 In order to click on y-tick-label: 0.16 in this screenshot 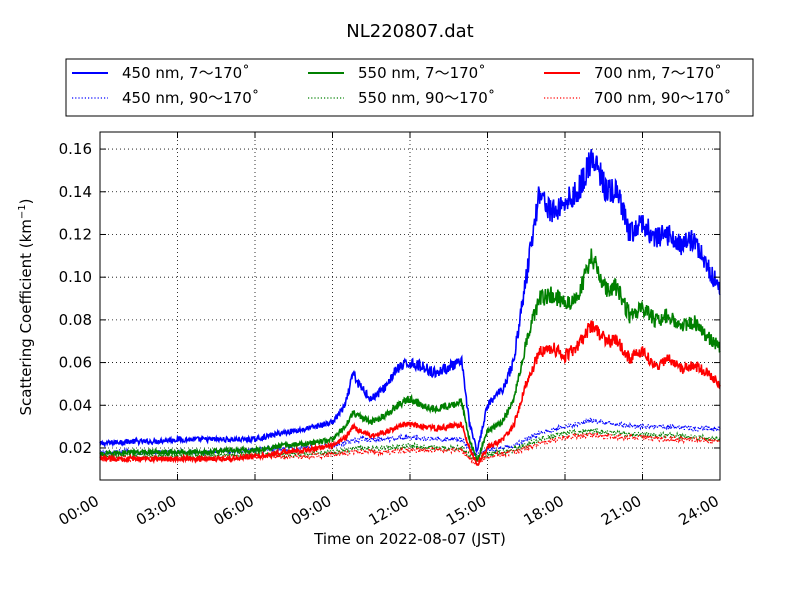, I will do `click(75, 149)`.